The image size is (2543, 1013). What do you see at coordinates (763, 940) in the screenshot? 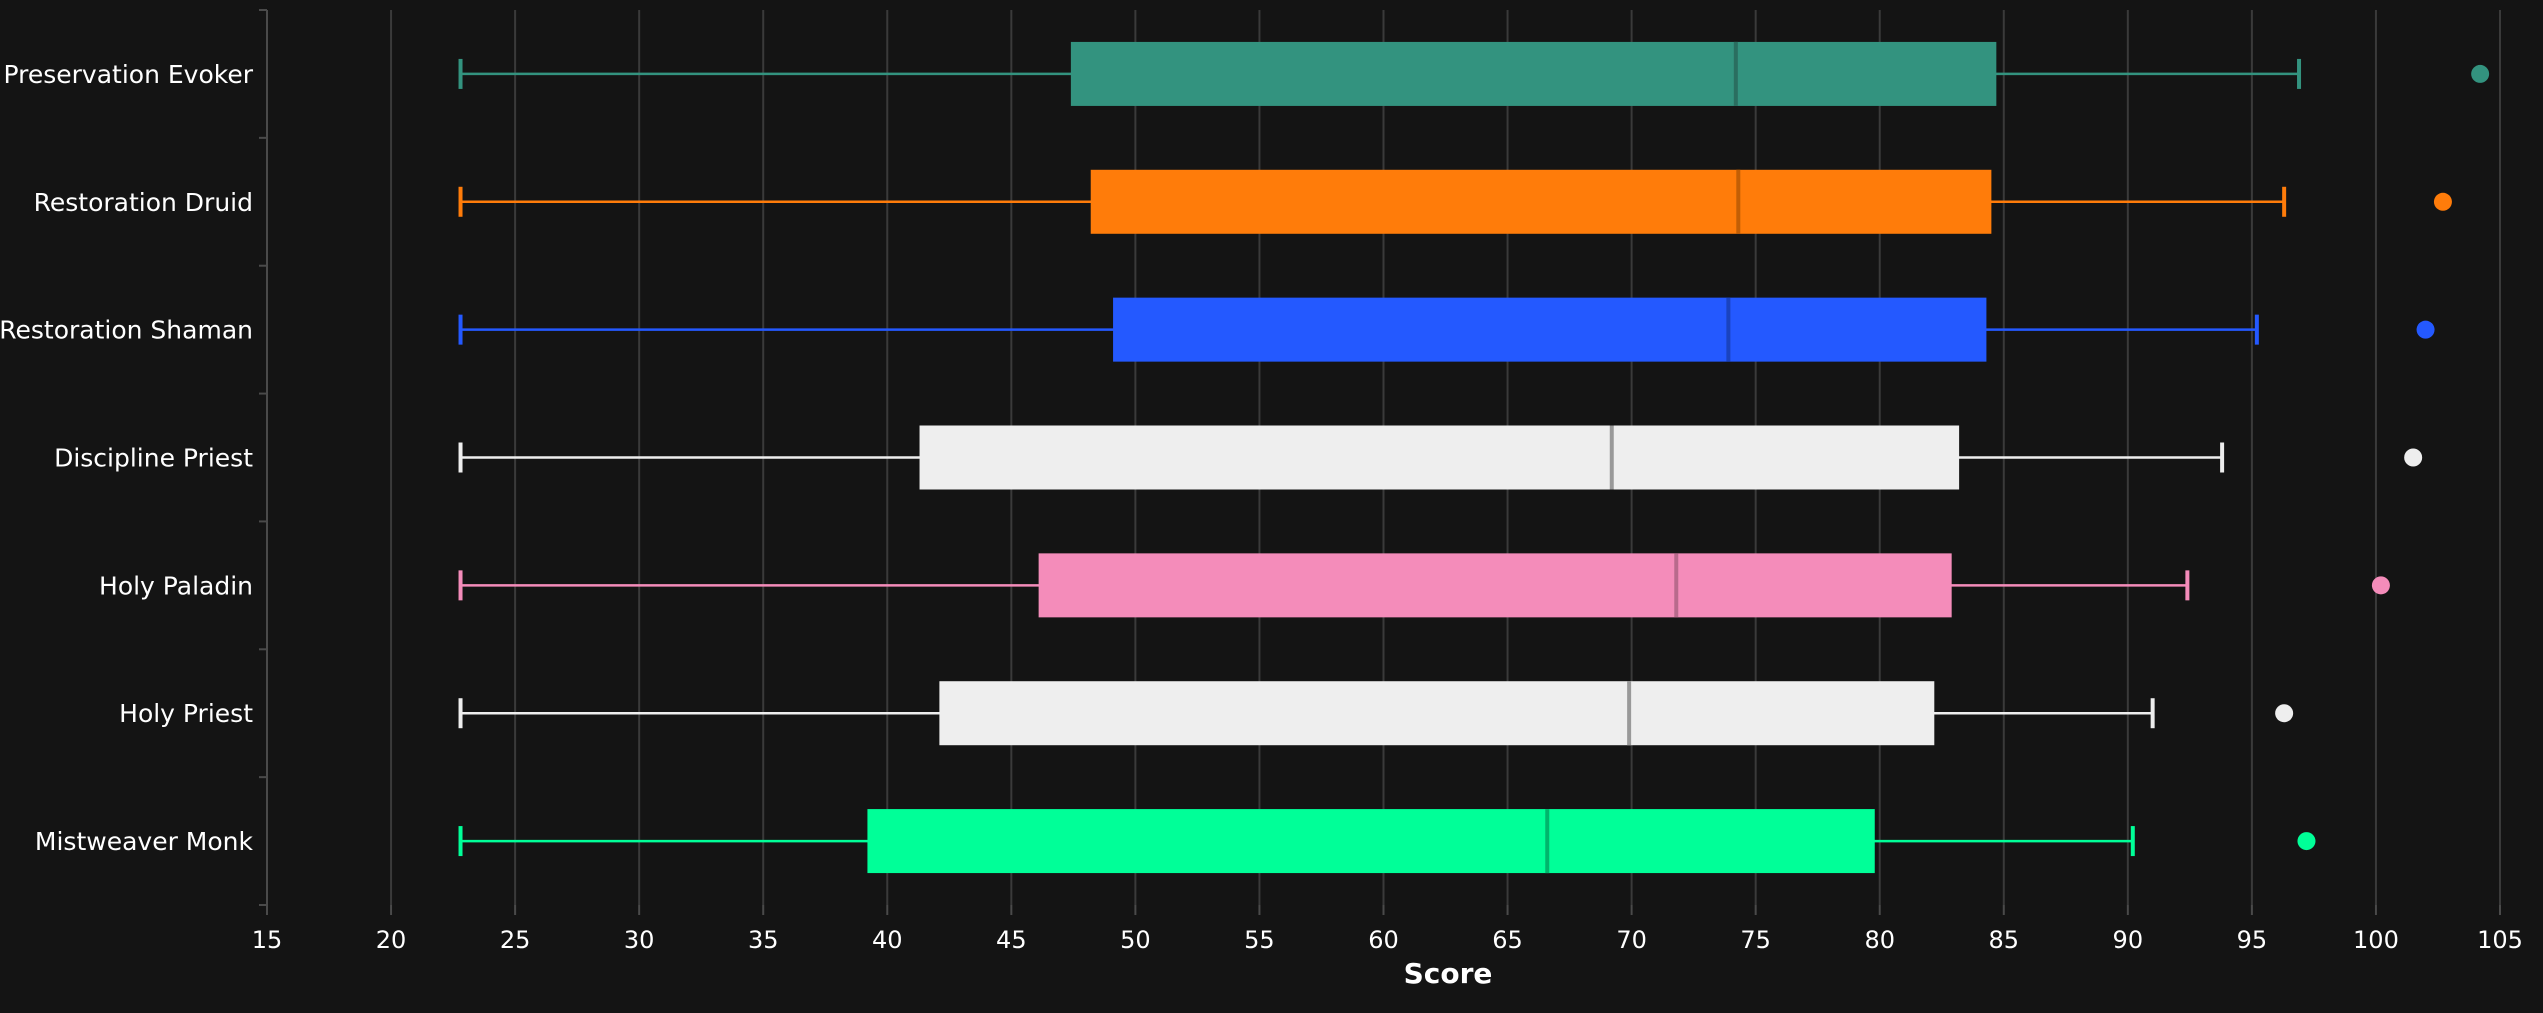
I see `x-tick-label: 35` at bounding box center [763, 940].